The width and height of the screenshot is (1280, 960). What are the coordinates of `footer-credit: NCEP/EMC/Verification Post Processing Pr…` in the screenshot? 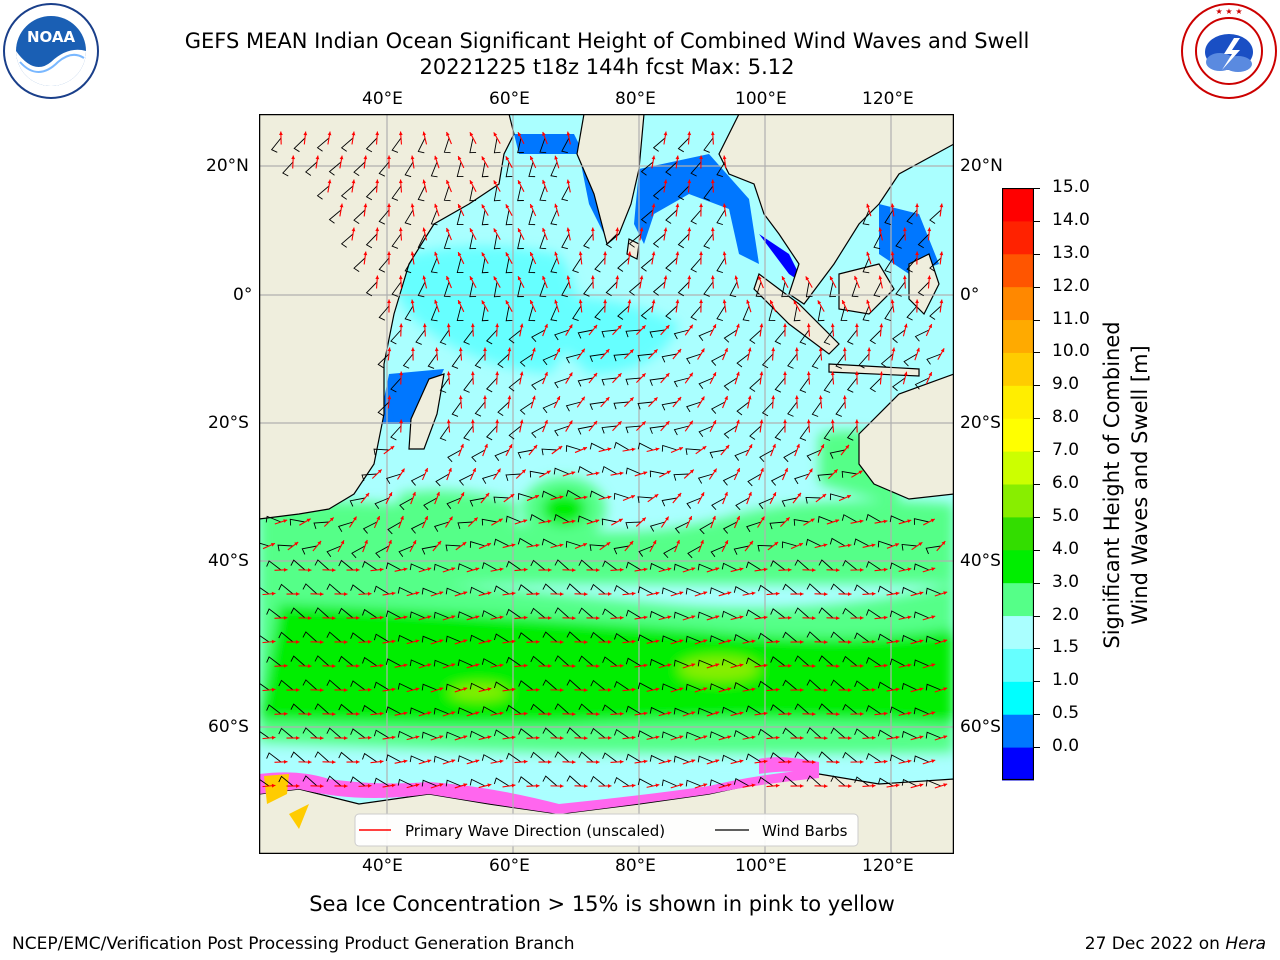 It's located at (293, 944).